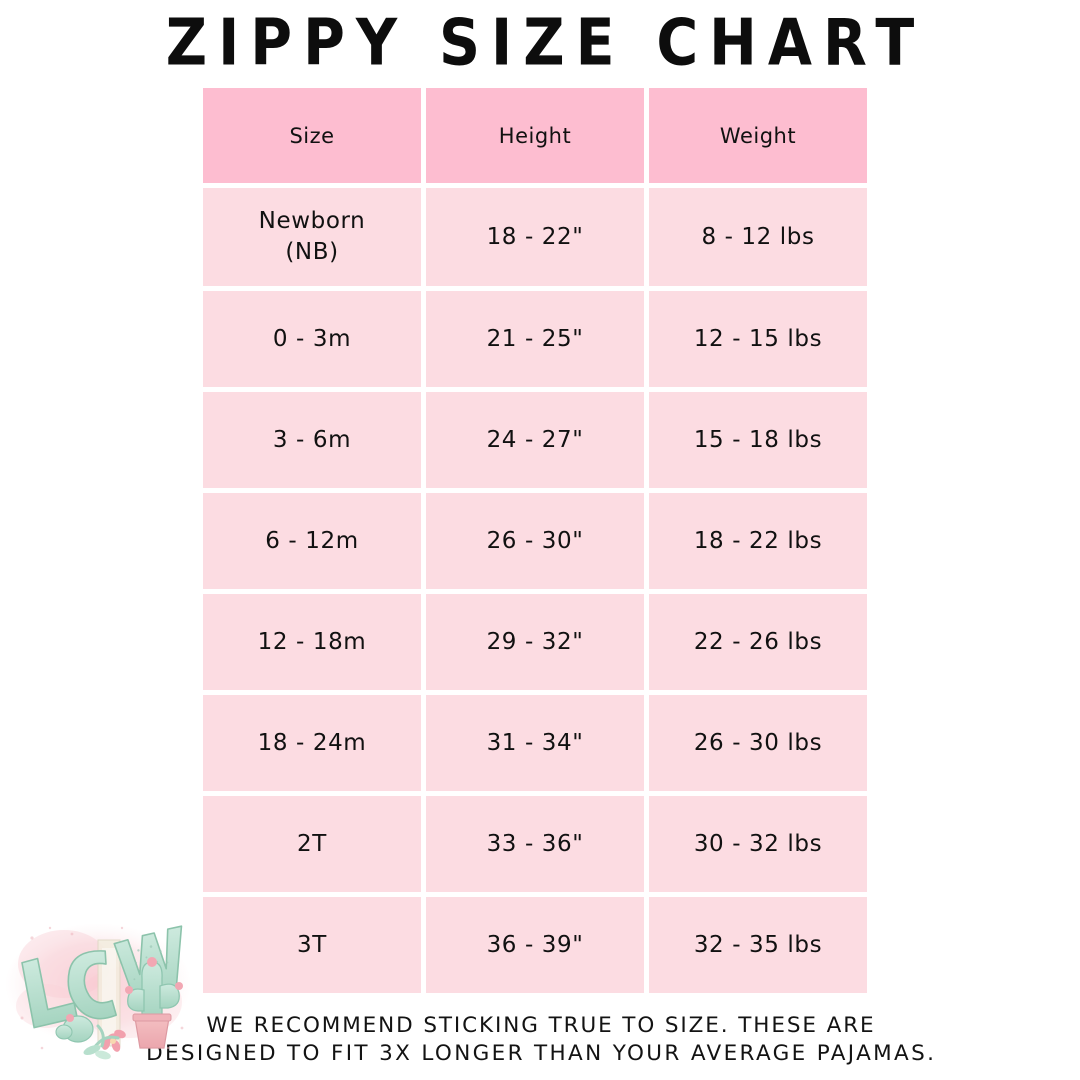 Image resolution: width=1080 pixels, height=1080 pixels. What do you see at coordinates (312, 945) in the screenshot?
I see `cell-size: 3T` at bounding box center [312, 945].